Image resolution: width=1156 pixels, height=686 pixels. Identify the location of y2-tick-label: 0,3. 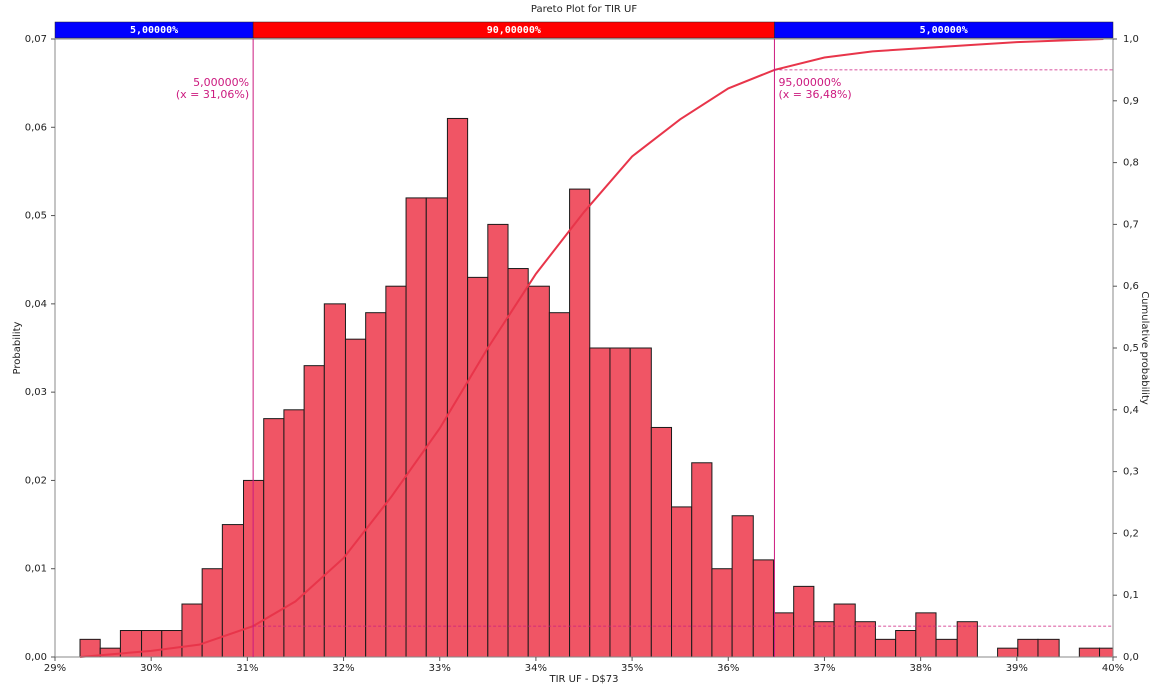
(1131, 472).